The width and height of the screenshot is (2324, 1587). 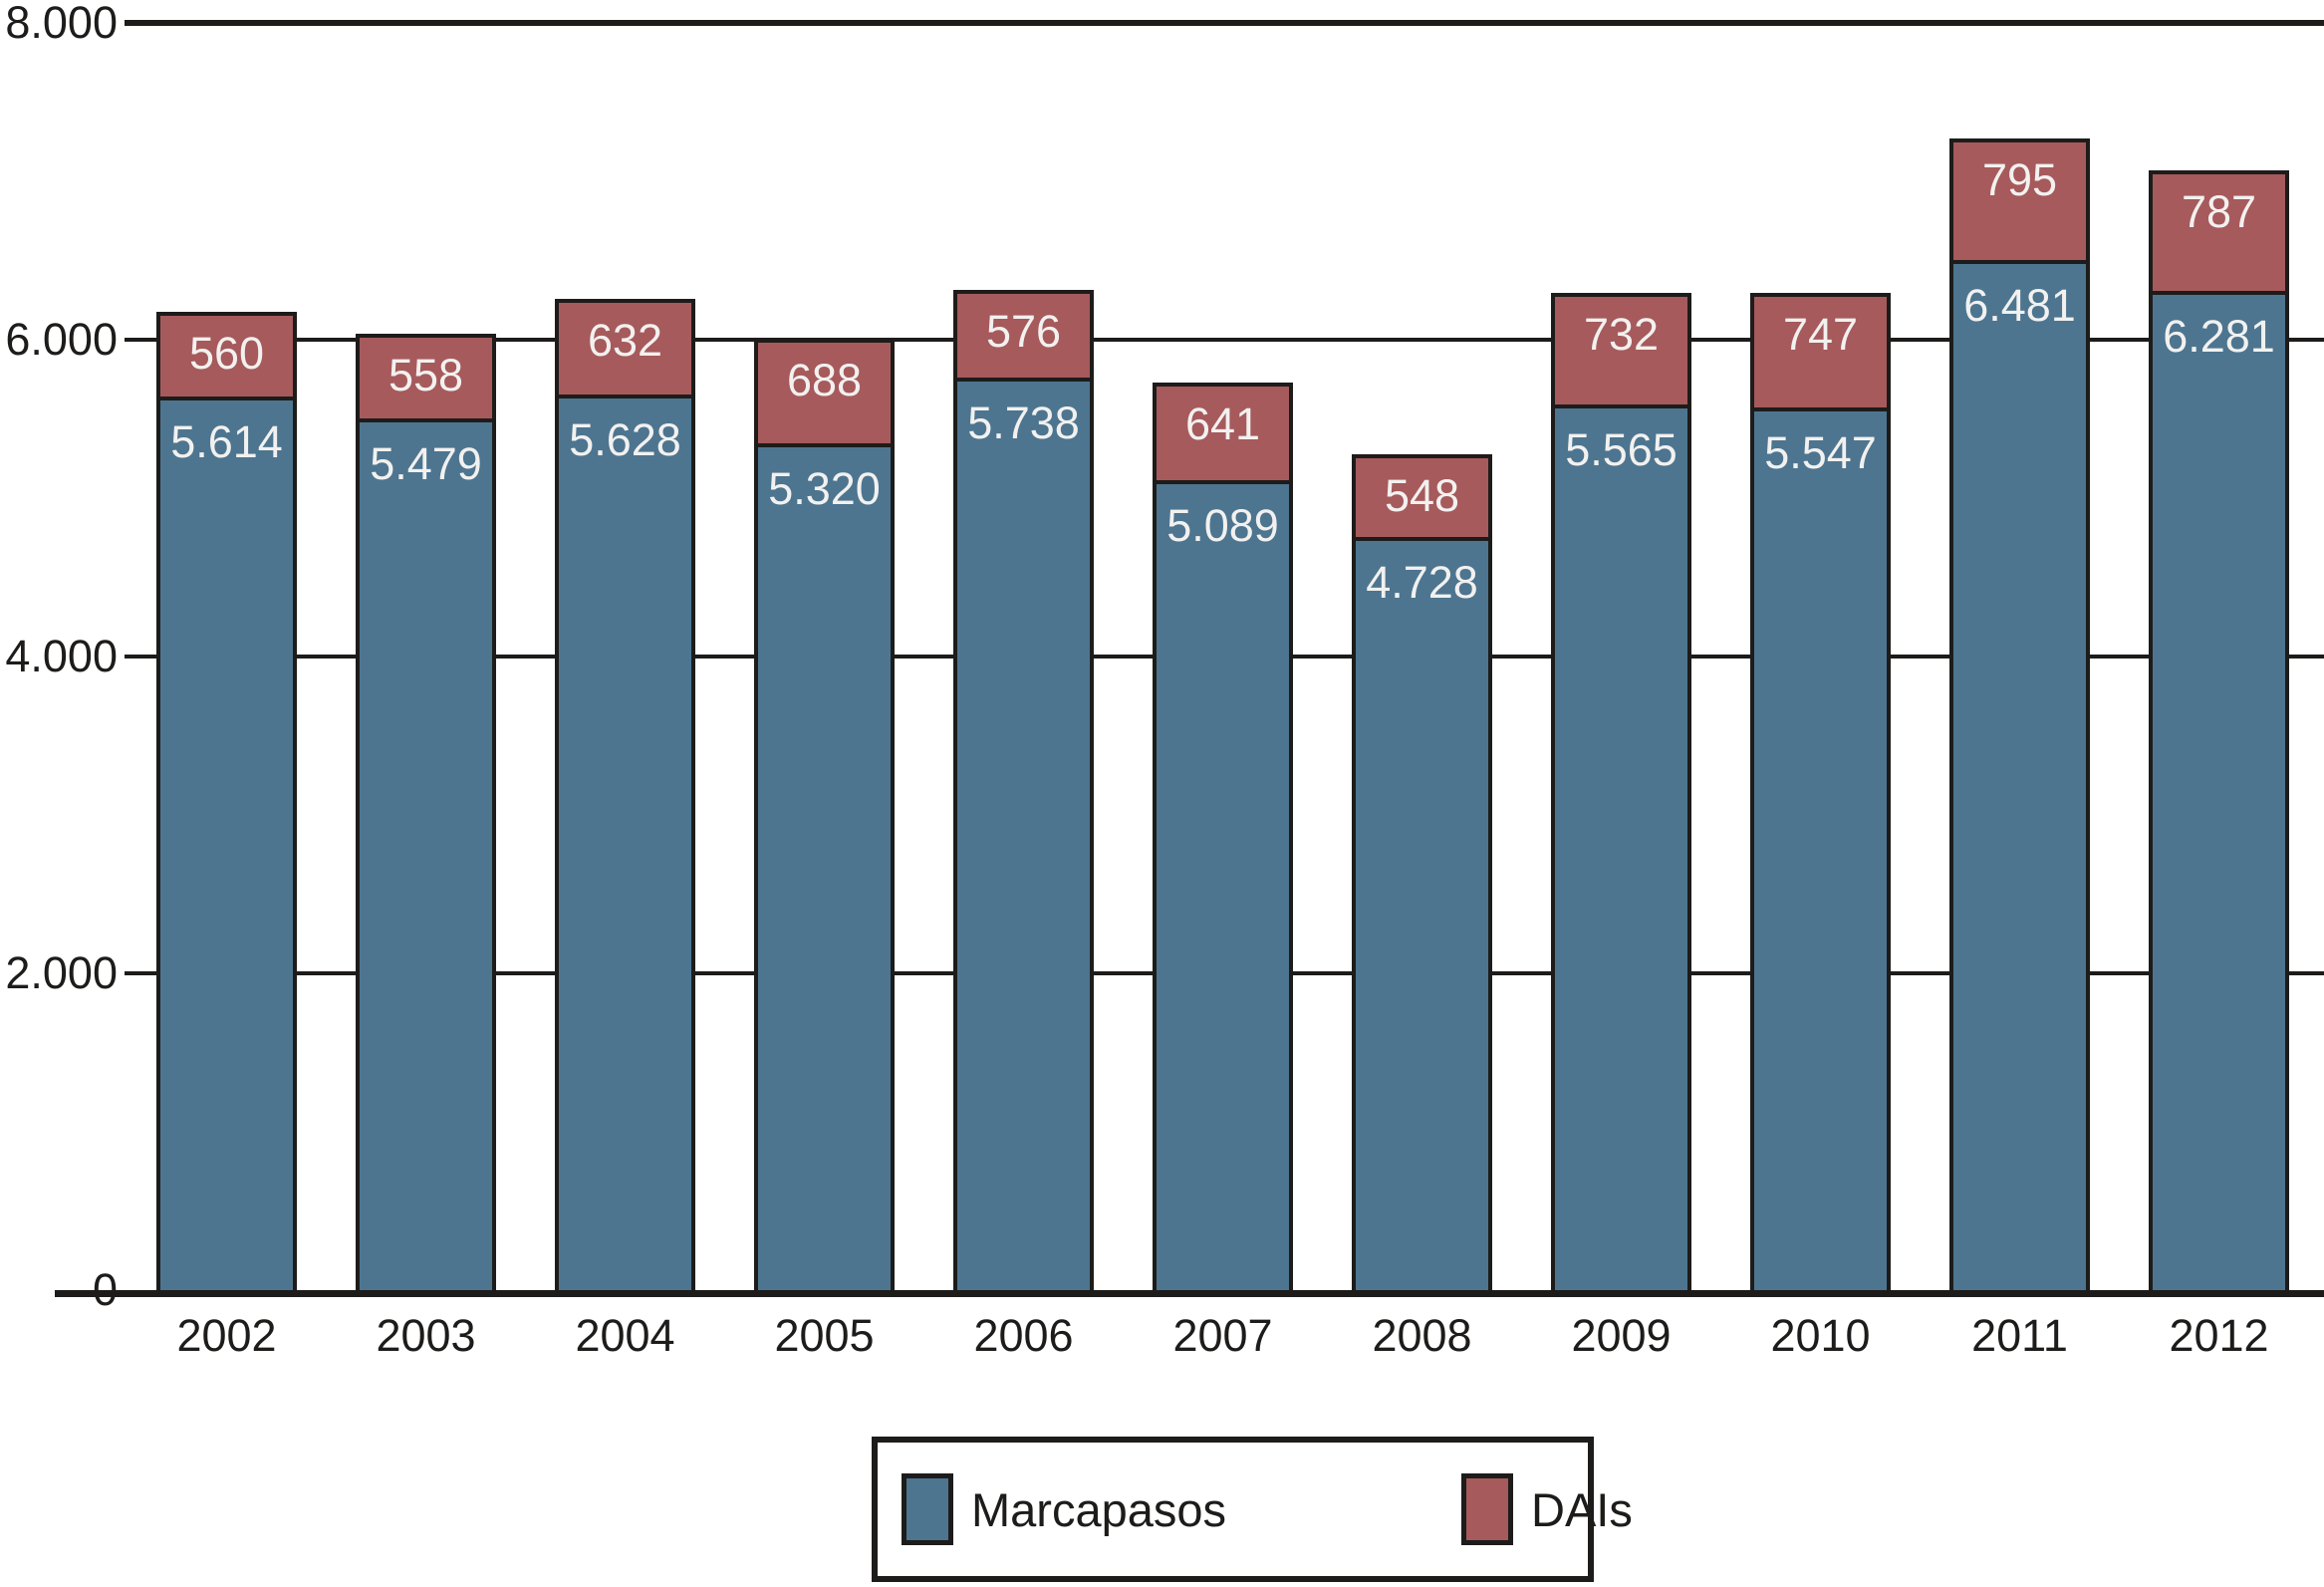 I want to click on bar-group-2003: 558 5.479 2003, so click(x=426, y=692).